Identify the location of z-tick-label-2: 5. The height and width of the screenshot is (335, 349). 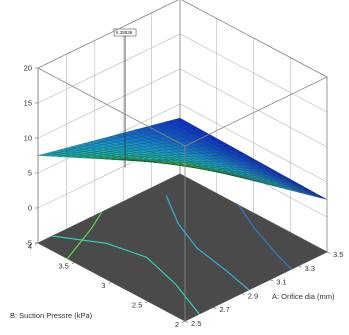
(30, 173).